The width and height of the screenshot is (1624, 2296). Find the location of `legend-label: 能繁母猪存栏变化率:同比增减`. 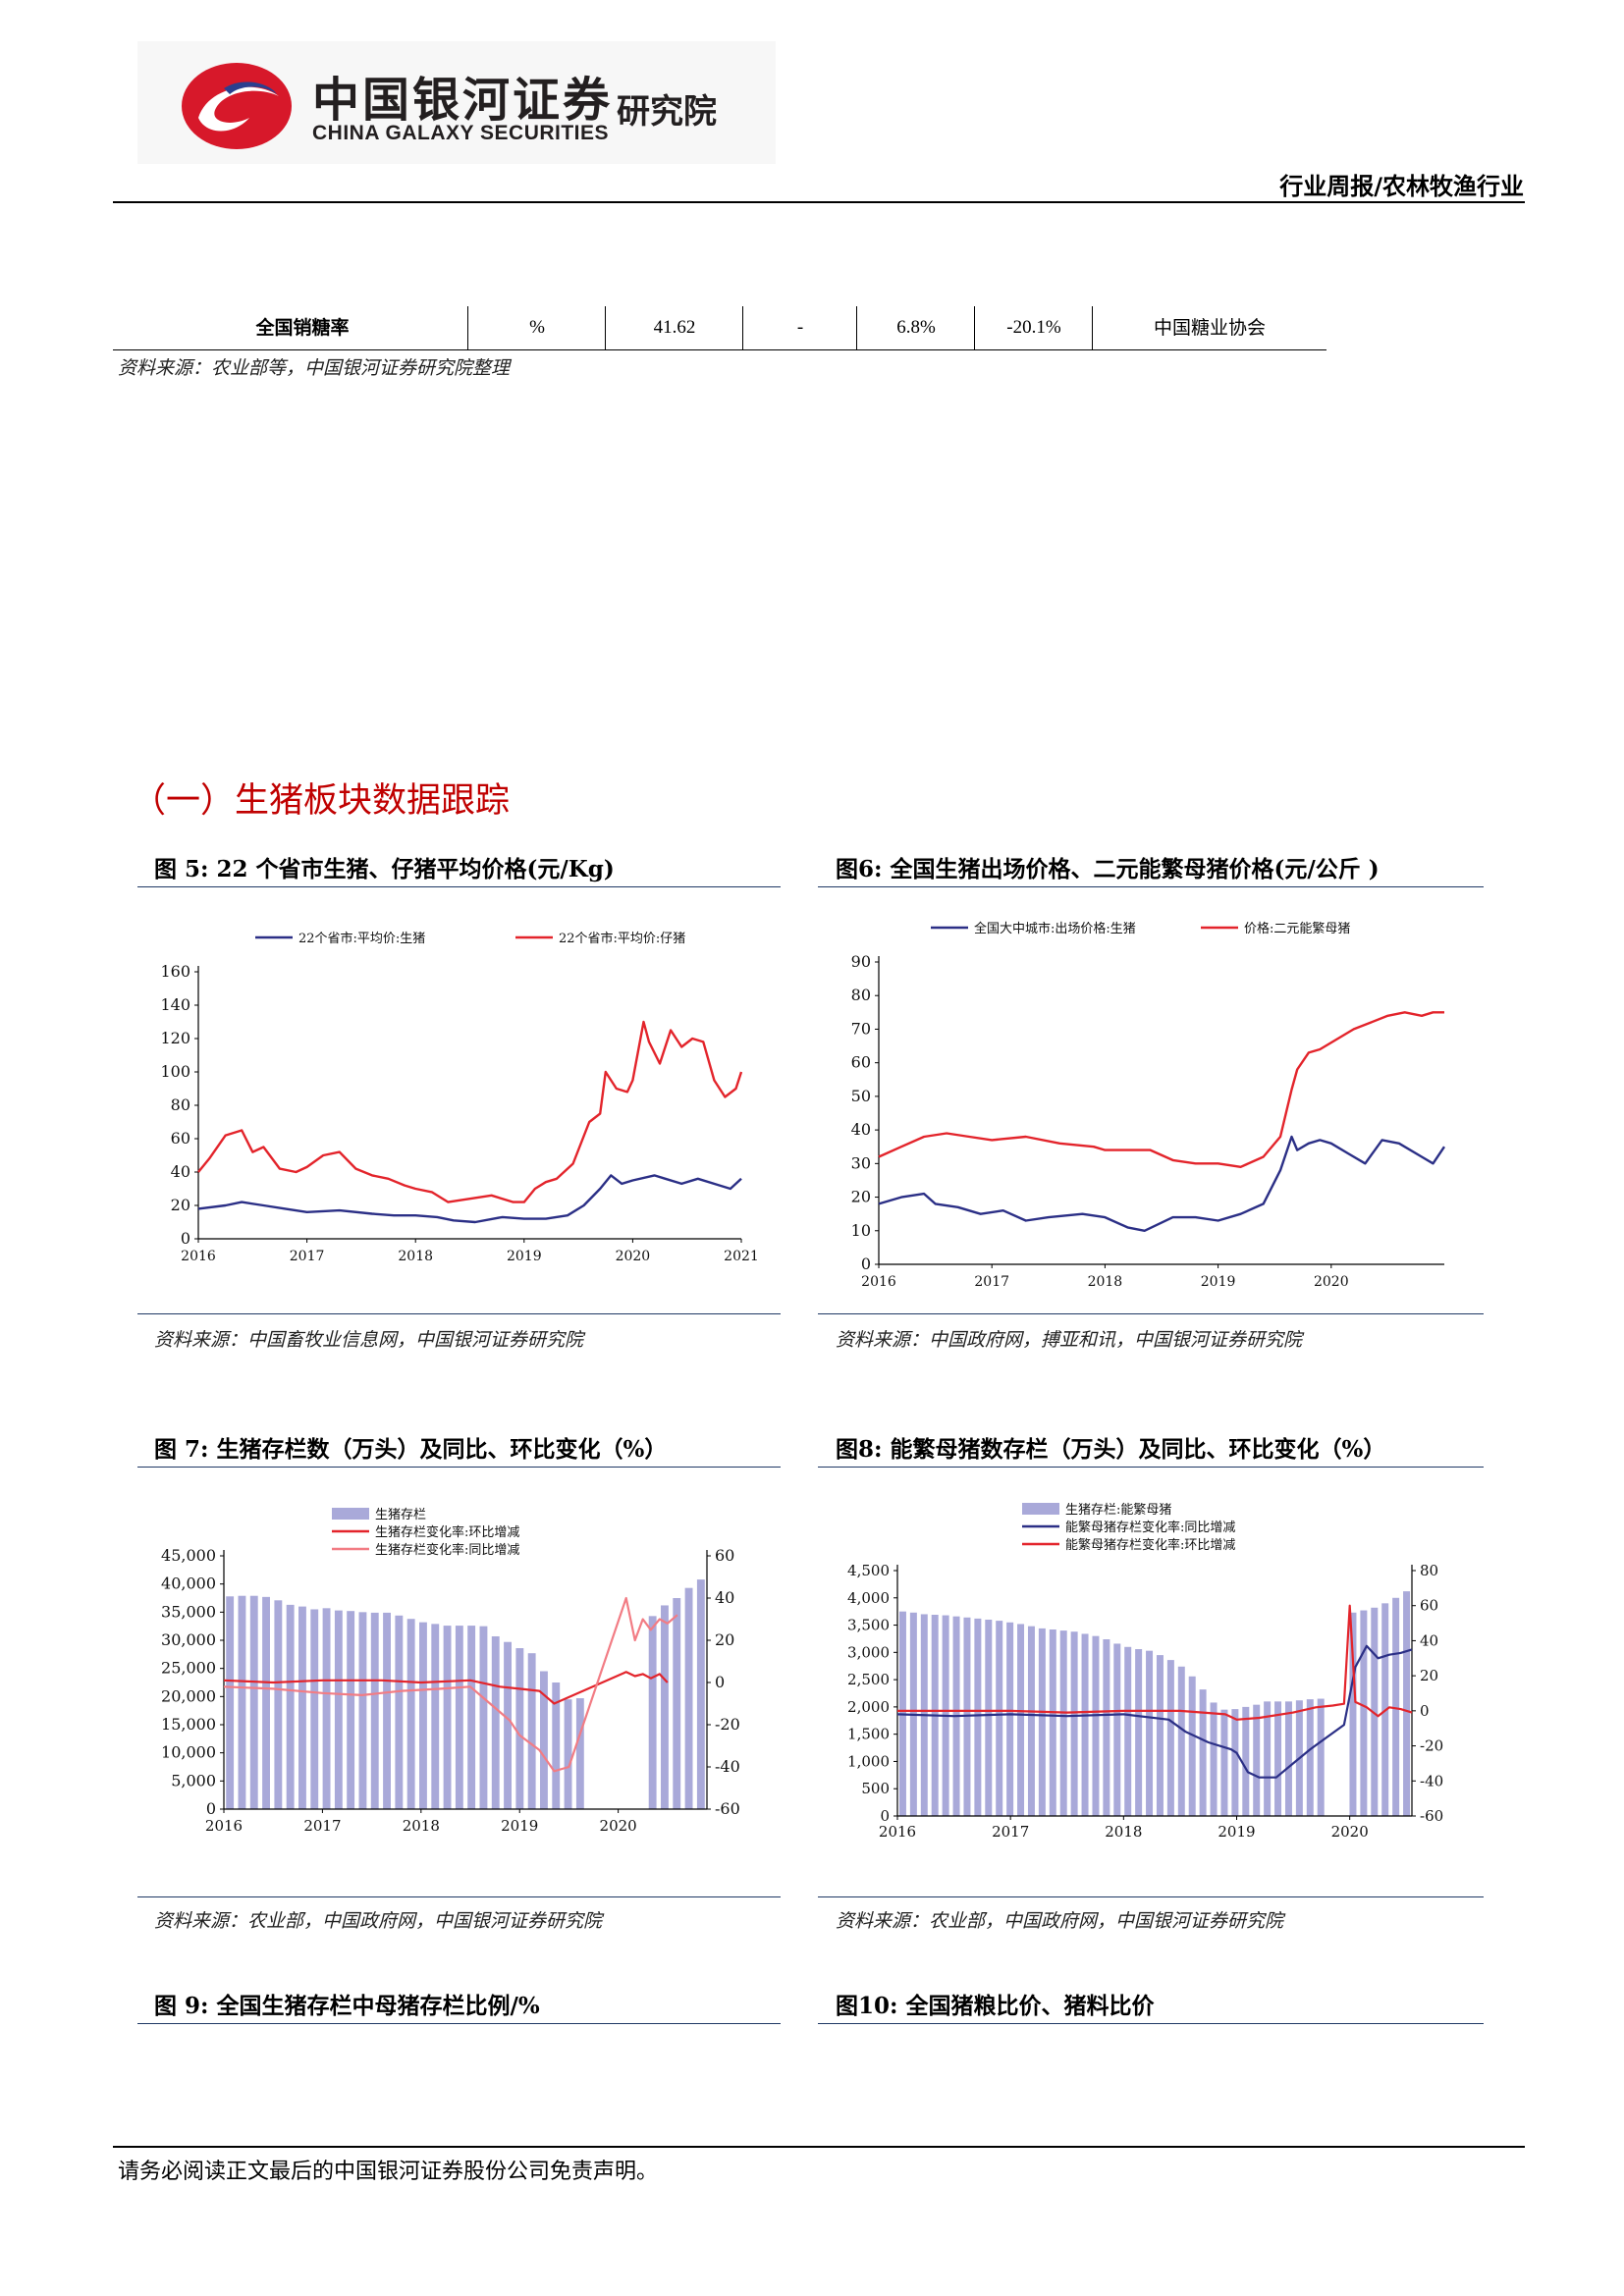

legend-label: 能繁母猪存栏变化率:同比增减 is located at coordinates (1150, 1527).